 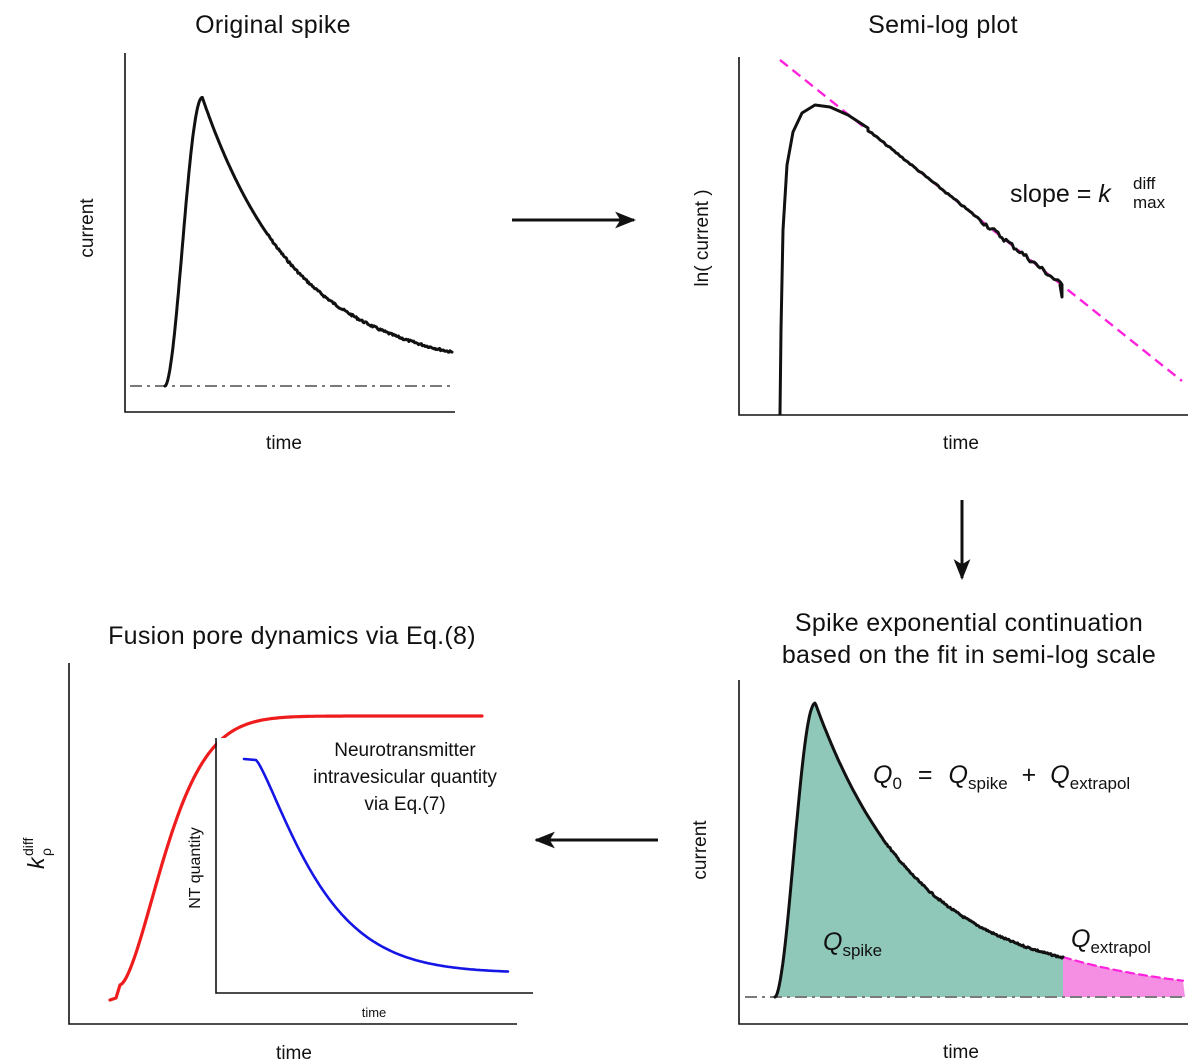 What do you see at coordinates (46, 852) in the screenshot?
I see `svg-text: ρ` at bounding box center [46, 852].